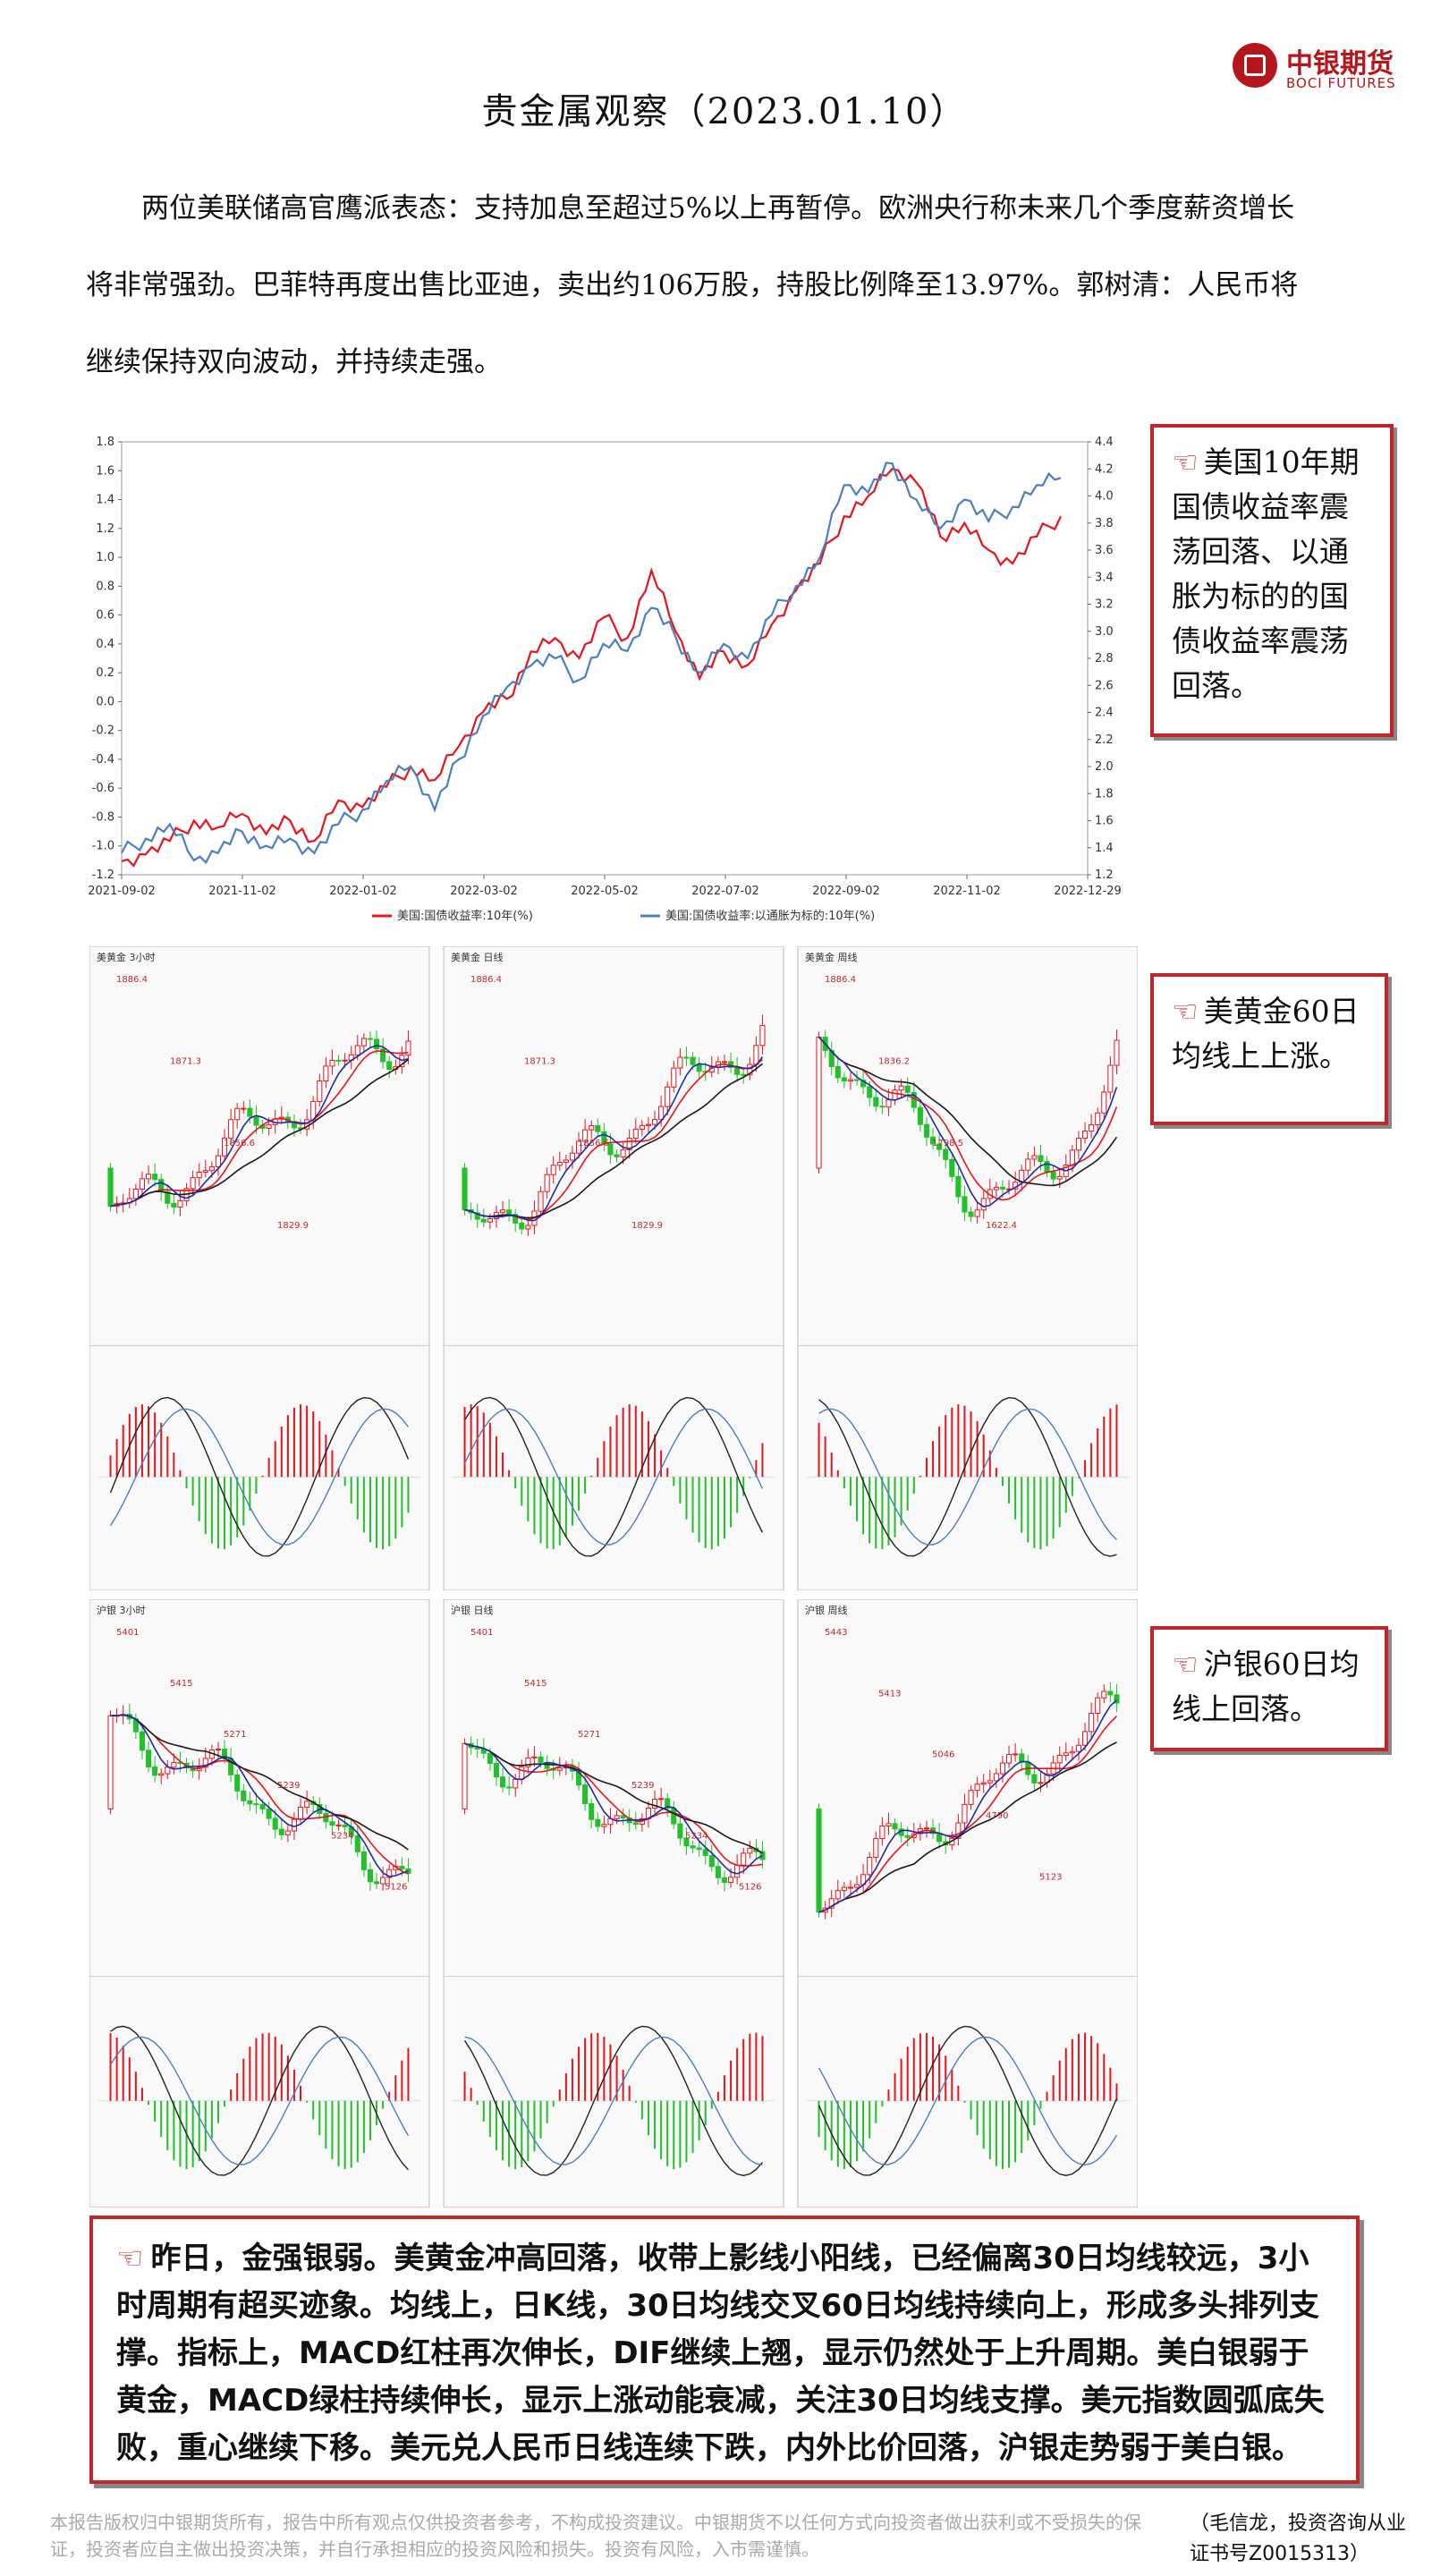 This screenshot has height=2576, width=1449. What do you see at coordinates (259, 2100) in the screenshot?
I see `macd-dea-line` at bounding box center [259, 2100].